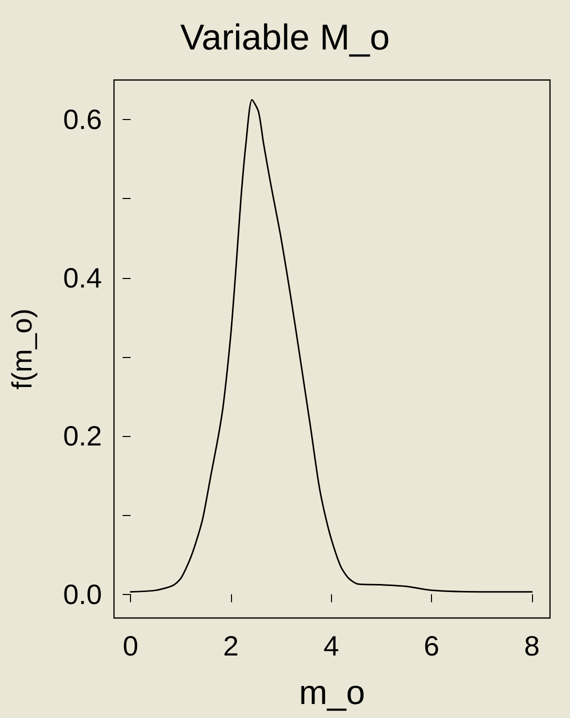 The image size is (570, 718). What do you see at coordinates (82, 436) in the screenshot?
I see `y-tick-label: 0.2` at bounding box center [82, 436].